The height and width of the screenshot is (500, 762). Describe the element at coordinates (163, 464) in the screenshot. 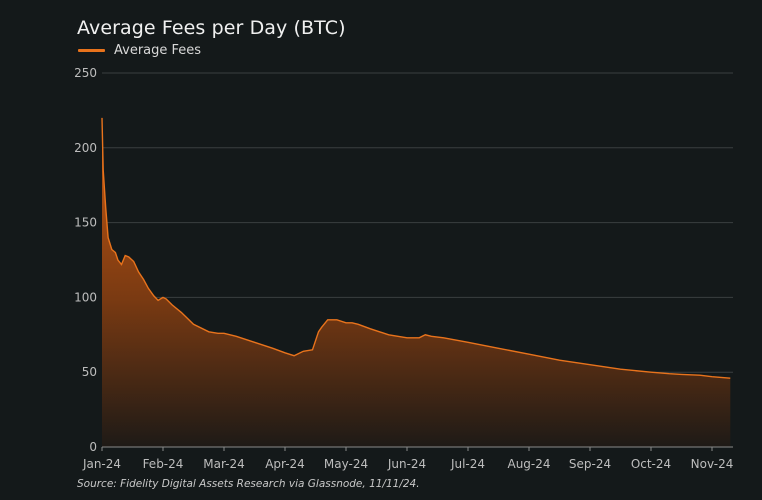

I see `x-tick-label: Feb-24` at that location.